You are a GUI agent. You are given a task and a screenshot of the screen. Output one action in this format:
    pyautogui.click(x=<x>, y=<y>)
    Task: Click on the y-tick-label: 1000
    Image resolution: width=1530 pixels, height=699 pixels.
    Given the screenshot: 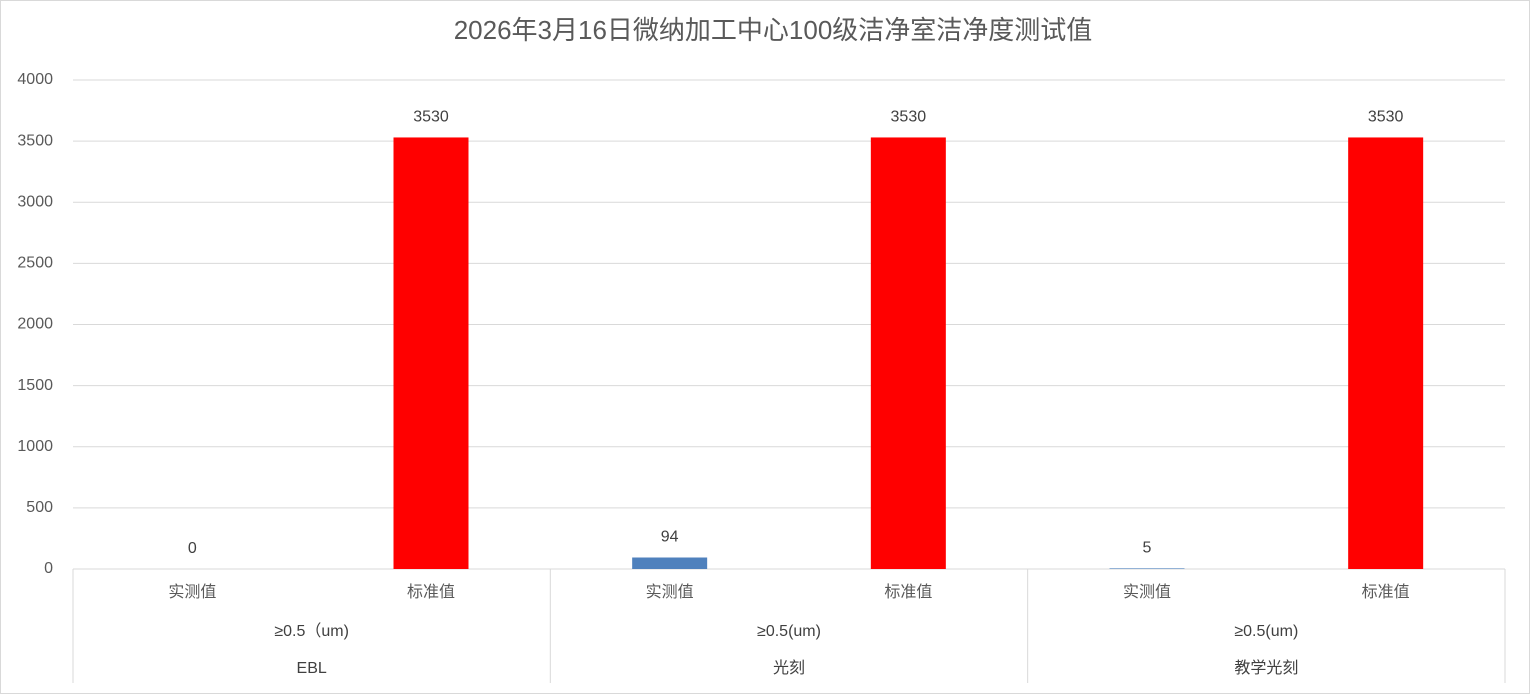 What is the action you would take?
    pyautogui.click(x=35, y=446)
    